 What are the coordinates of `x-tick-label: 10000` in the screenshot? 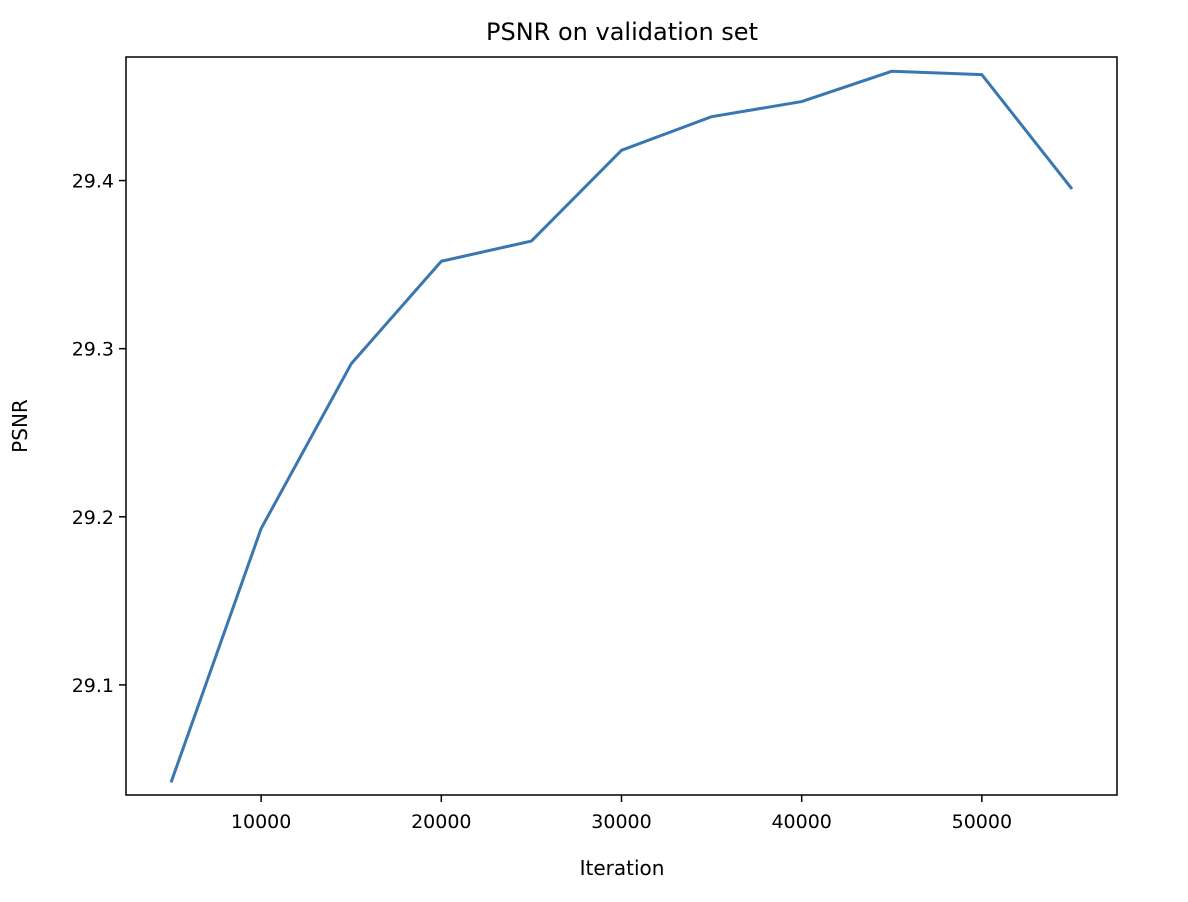 It's located at (261, 822).